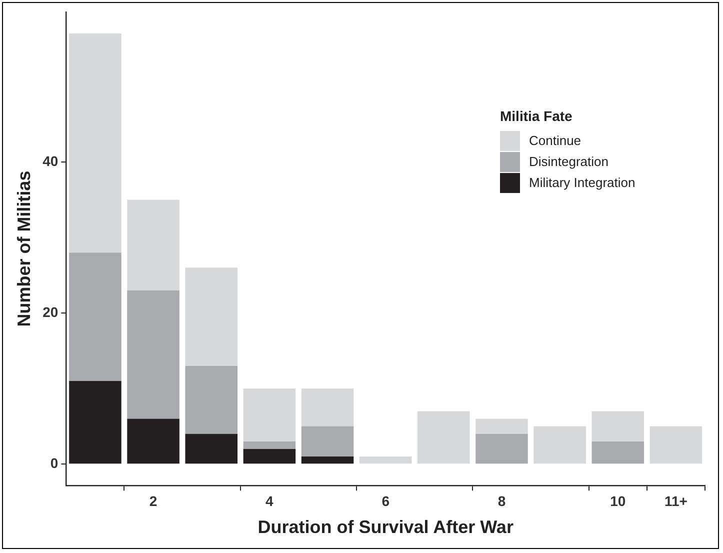  I want to click on x-tick-label: 11+, so click(676, 500).